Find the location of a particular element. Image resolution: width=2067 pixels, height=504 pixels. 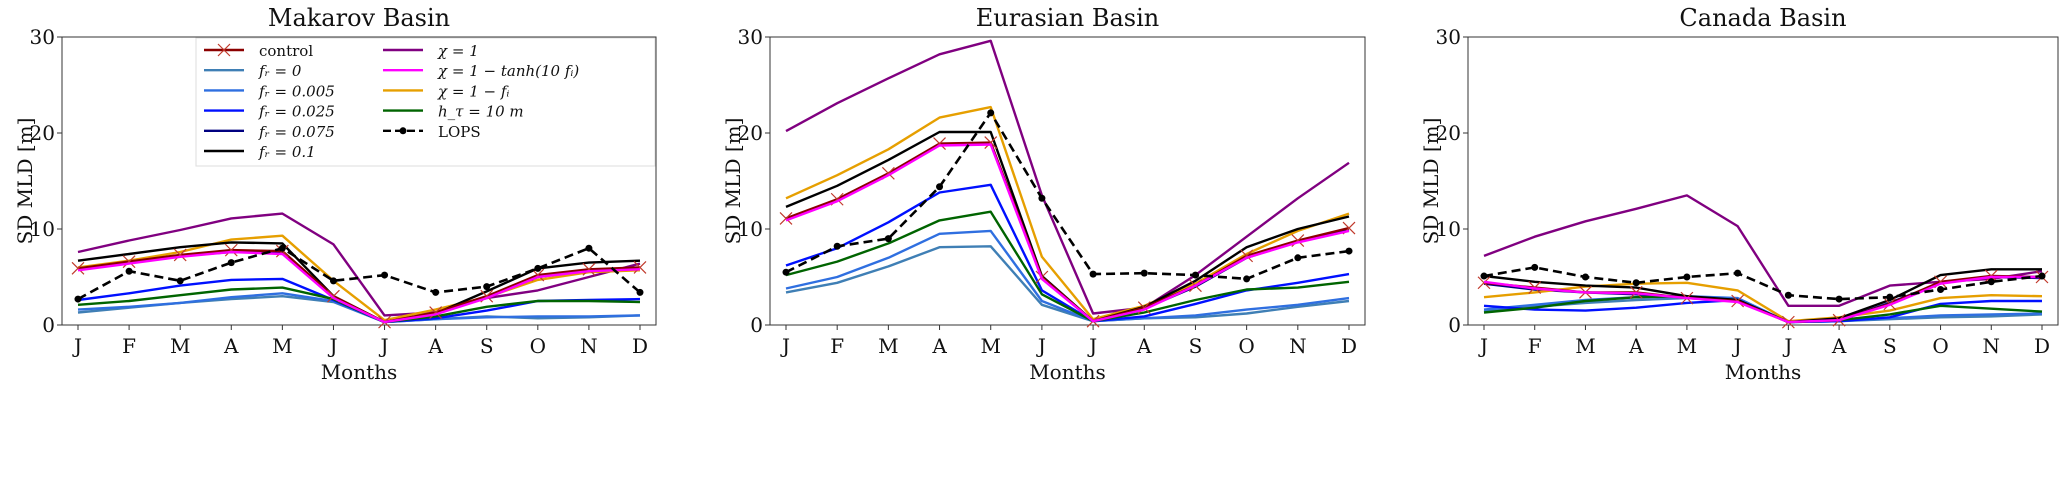

series-lops is located at coordinates (359, 273).